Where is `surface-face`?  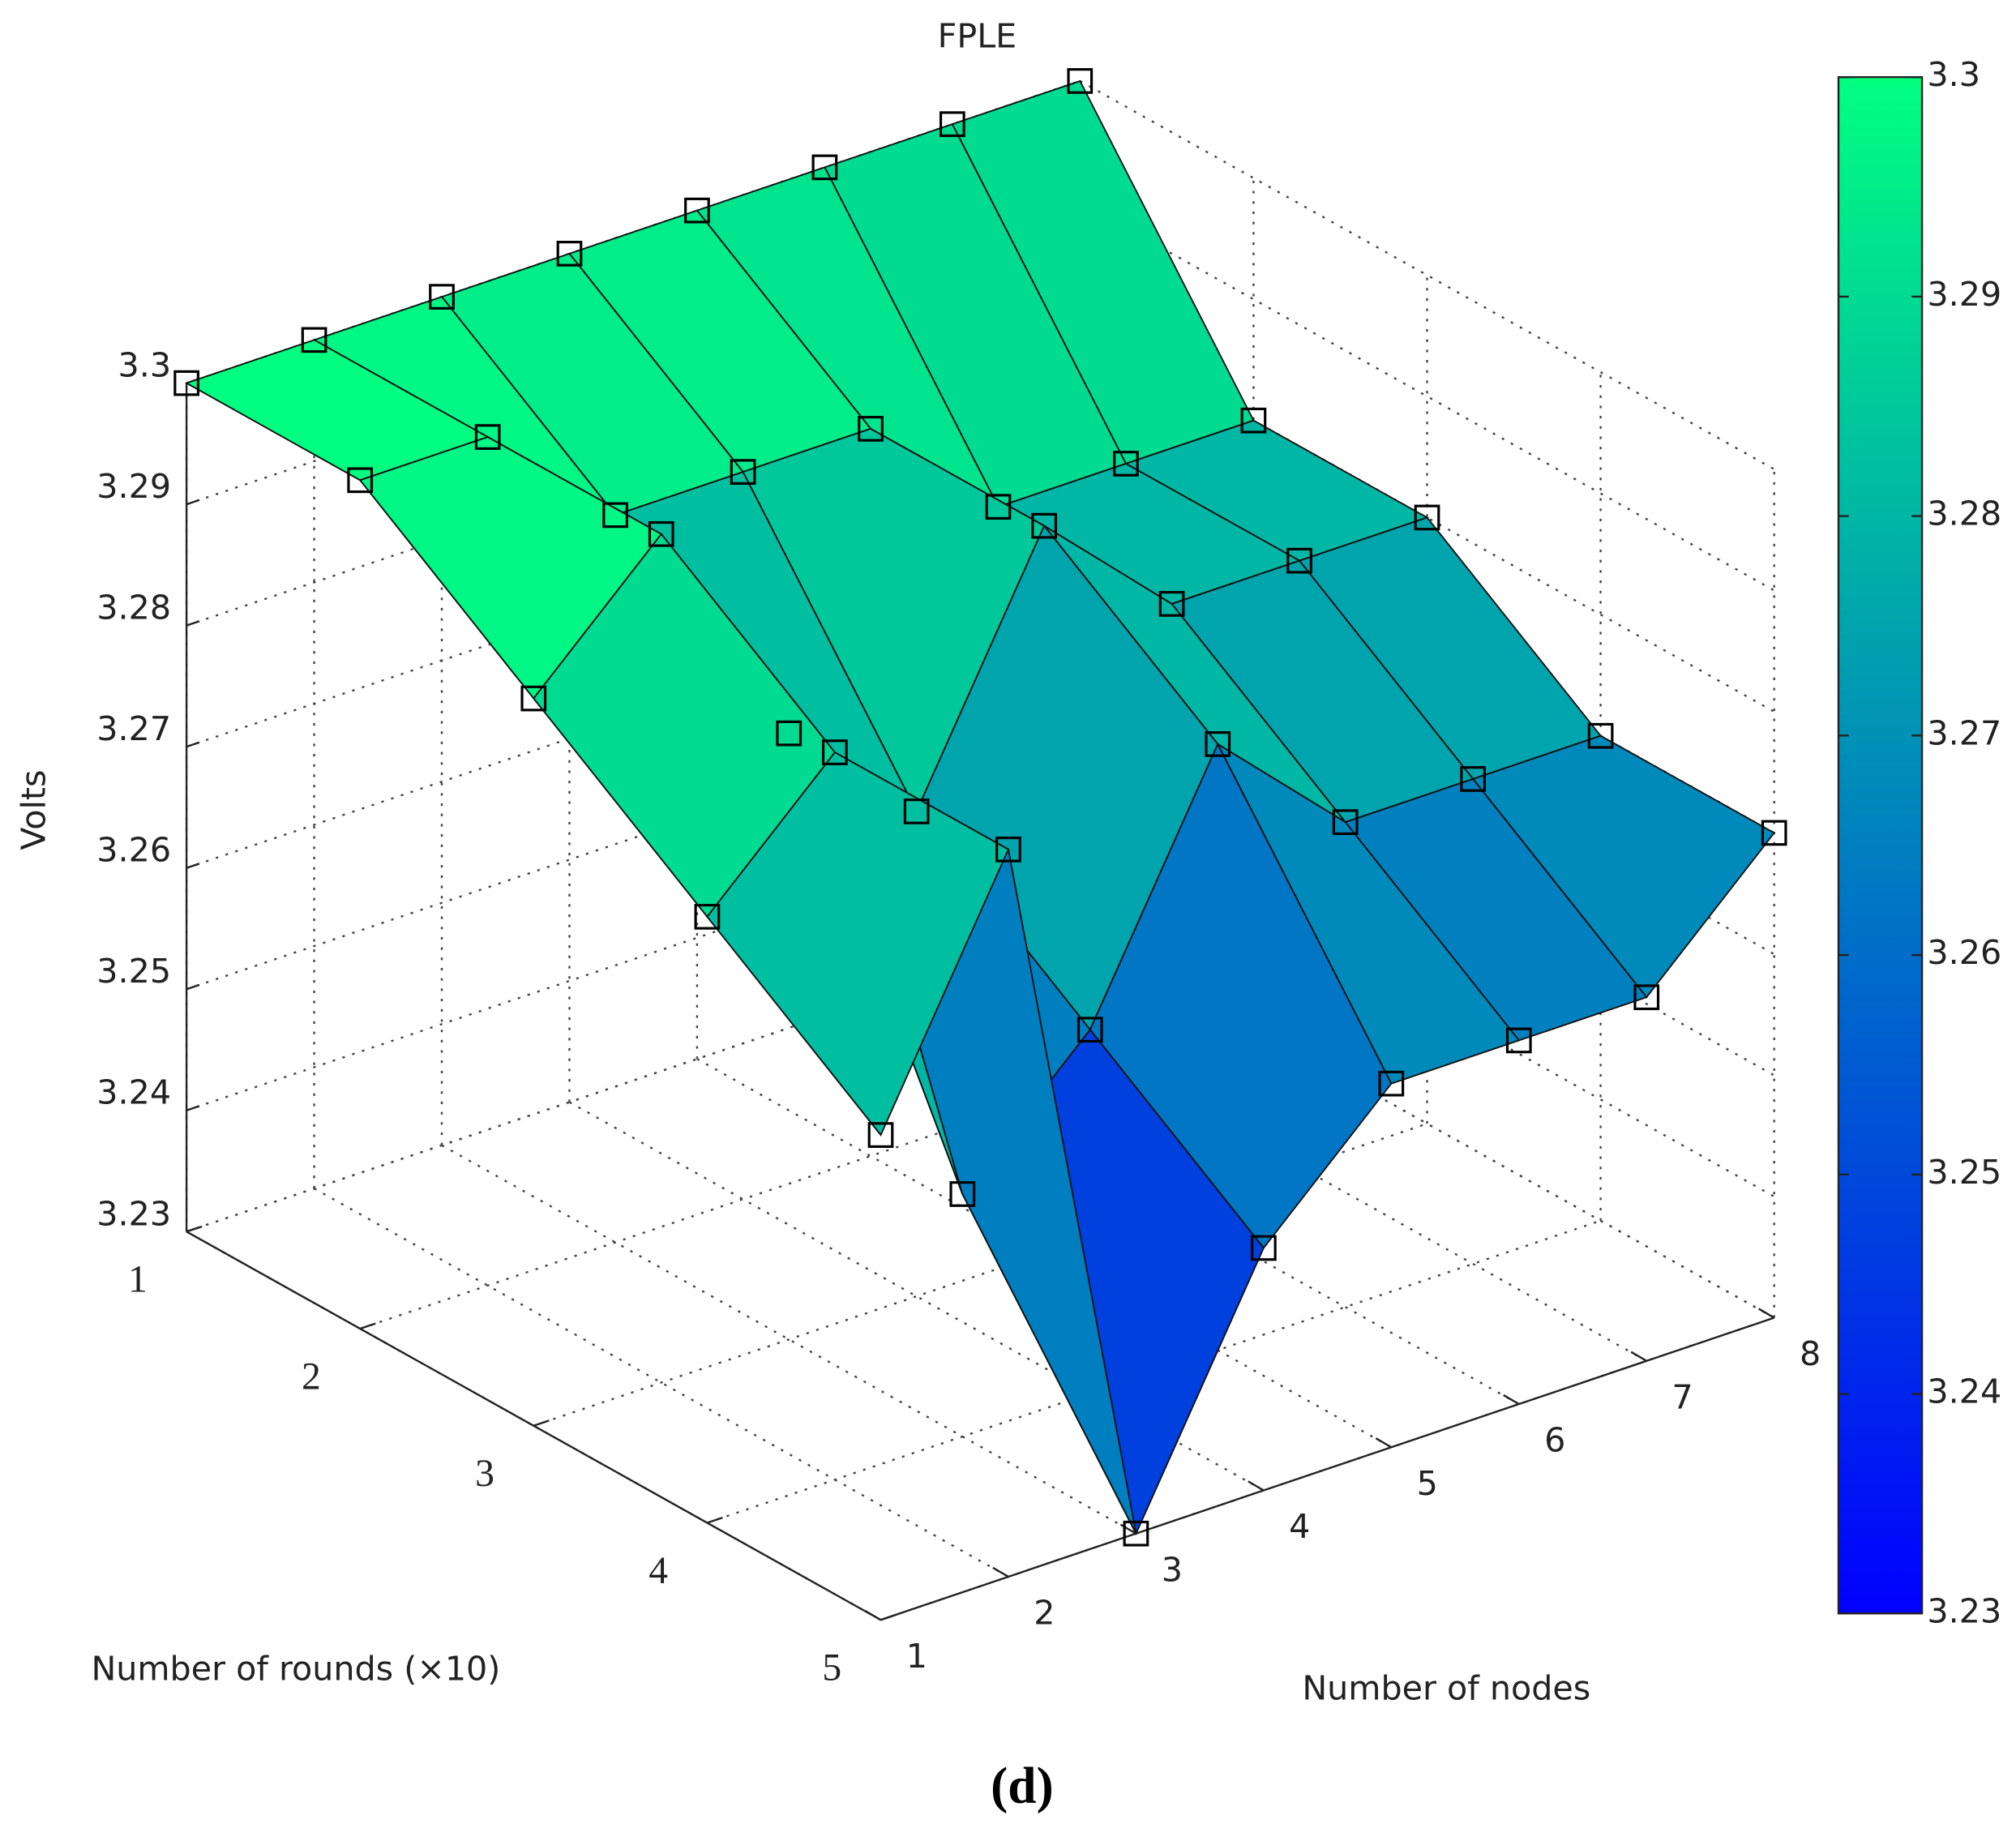 surface-face is located at coordinates (858, 944).